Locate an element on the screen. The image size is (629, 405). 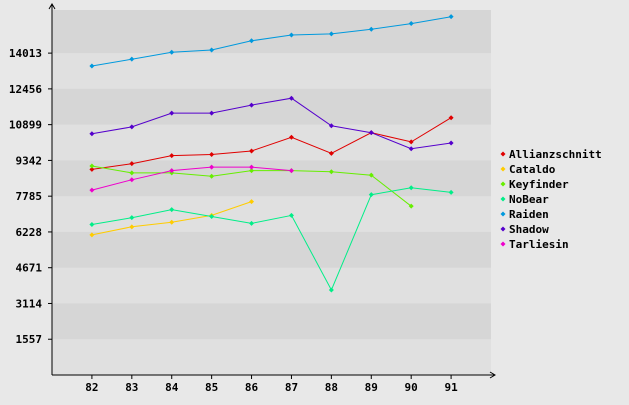
y-tick-label: 10899 is located at coordinates (25, 125).